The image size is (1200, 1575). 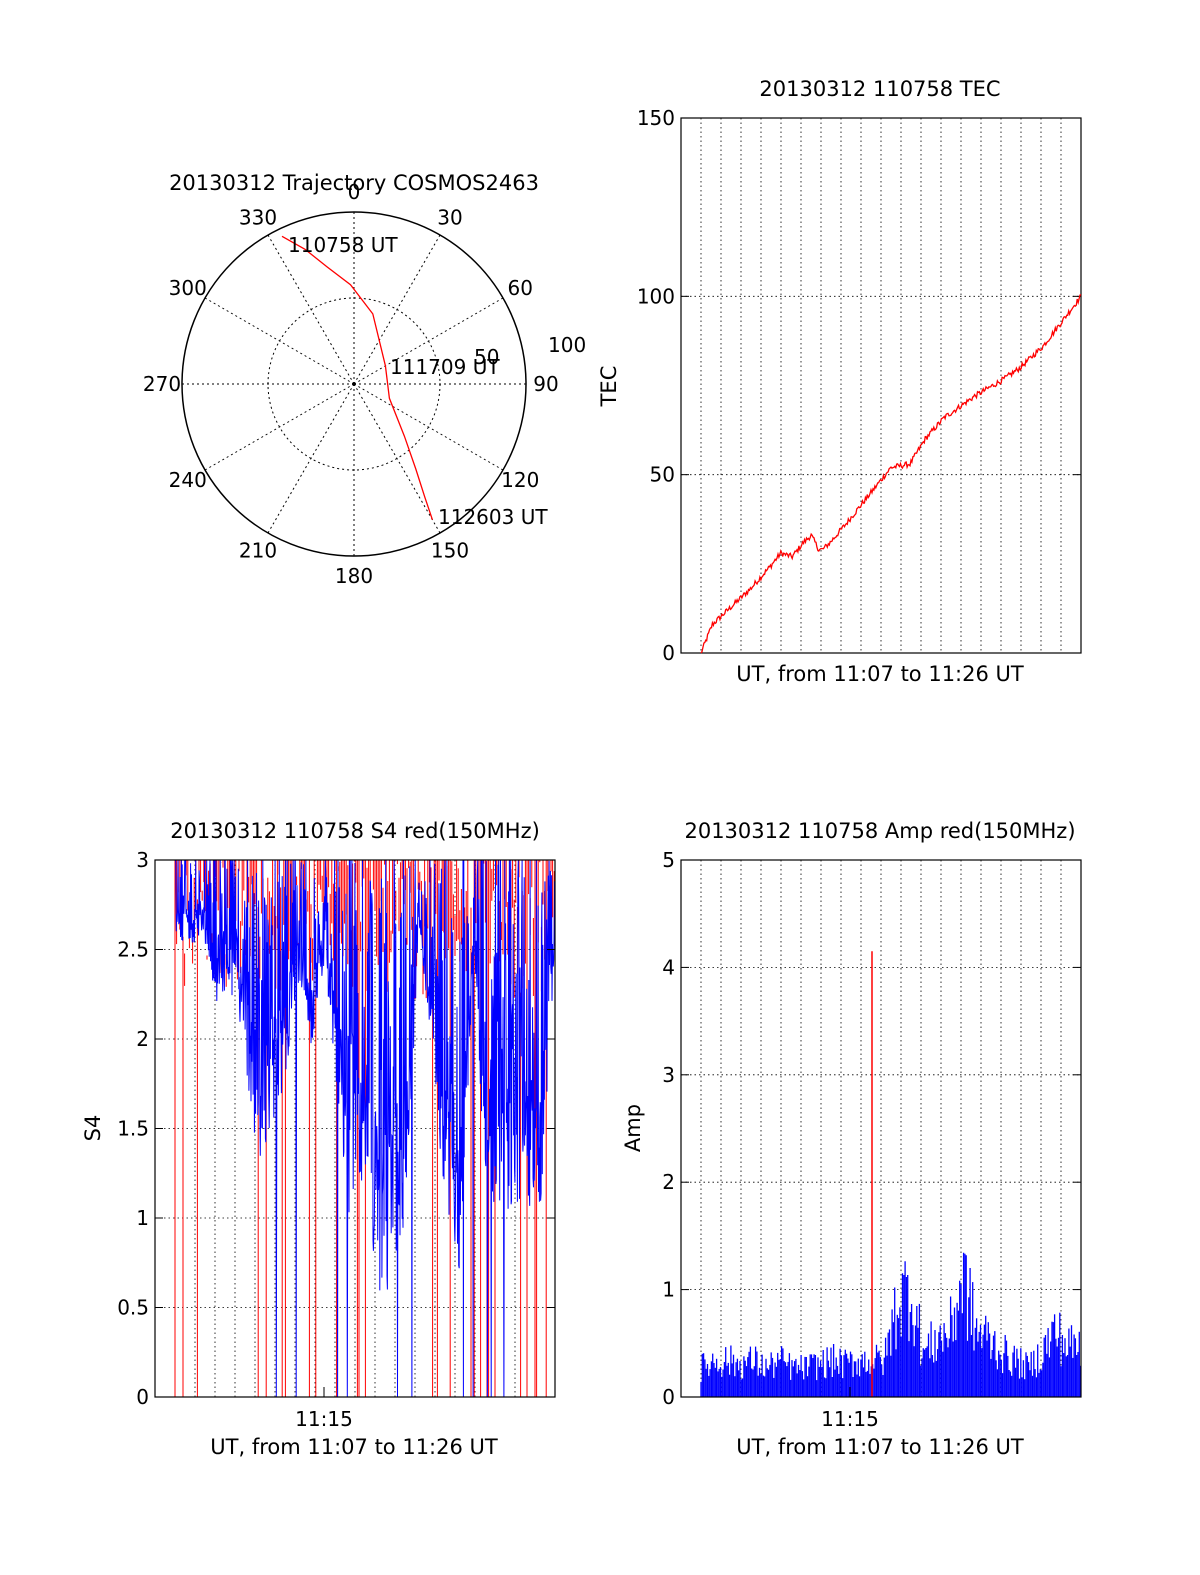 I want to click on radial-label-100: 100, so click(x=567, y=345).